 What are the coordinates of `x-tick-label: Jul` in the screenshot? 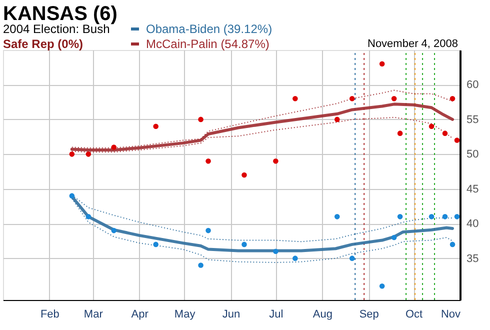 It's located at (276, 314).